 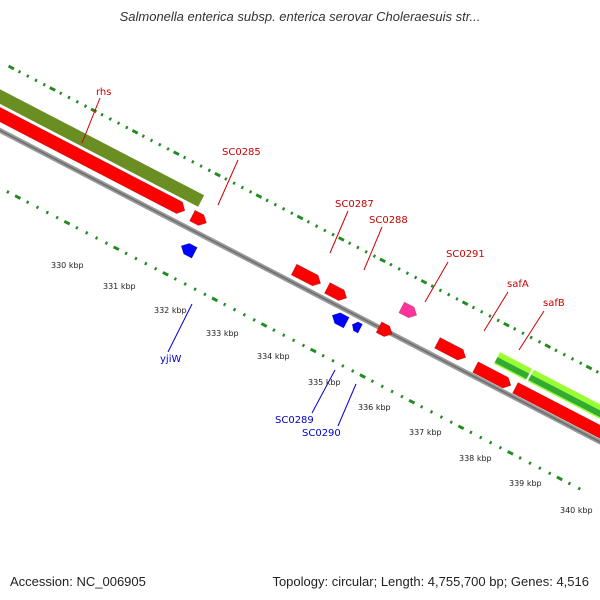 What do you see at coordinates (94, 159) in the screenshot?
I see `rhs-cds-arrow` at bounding box center [94, 159].